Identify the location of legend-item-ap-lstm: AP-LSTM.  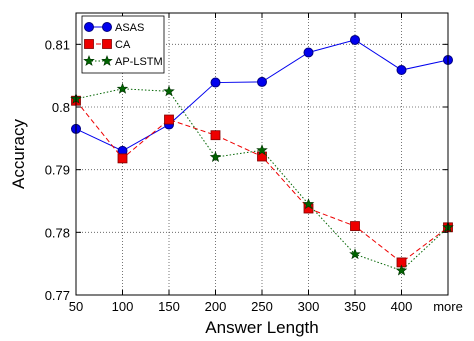
(123, 61).